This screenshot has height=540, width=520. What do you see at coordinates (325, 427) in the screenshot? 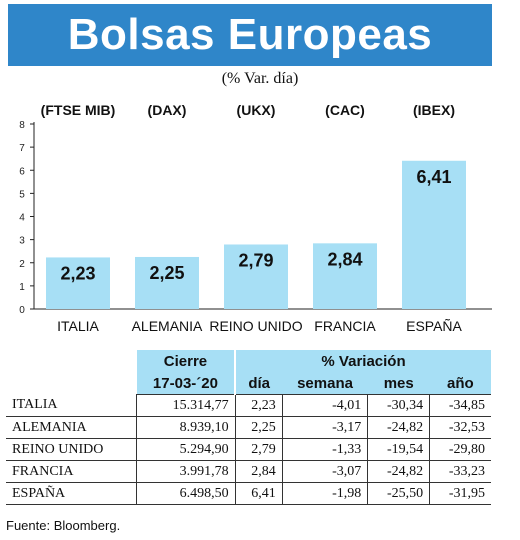
I see `semana-cell: -3,17` at bounding box center [325, 427].